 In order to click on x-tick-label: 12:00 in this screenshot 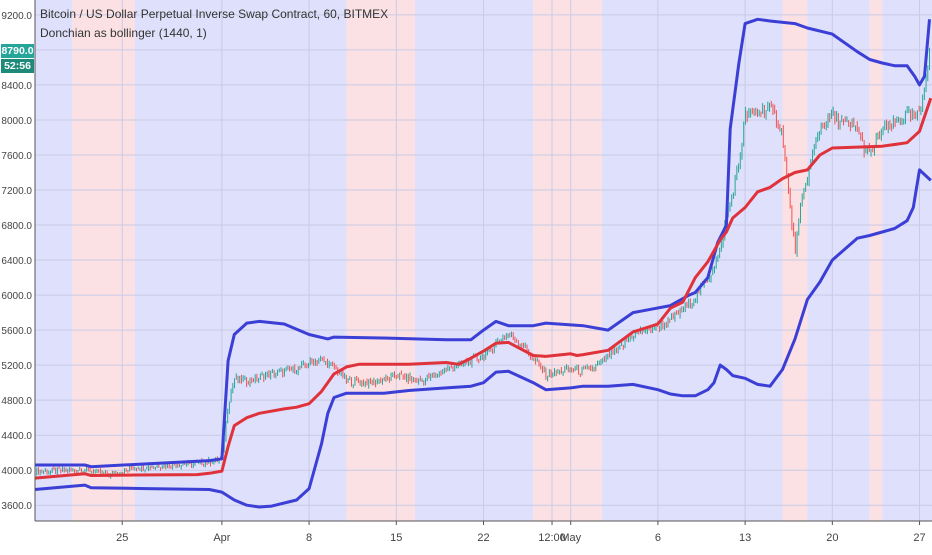, I will do `click(552, 538)`.